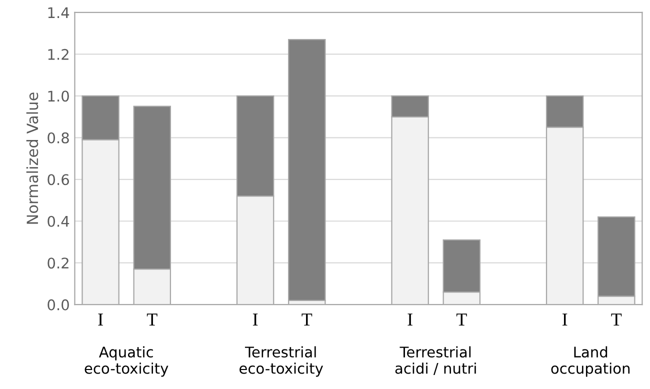  Describe the element at coordinates (32, 158) in the screenshot. I see `y-axis-title: Normalized Value` at that location.